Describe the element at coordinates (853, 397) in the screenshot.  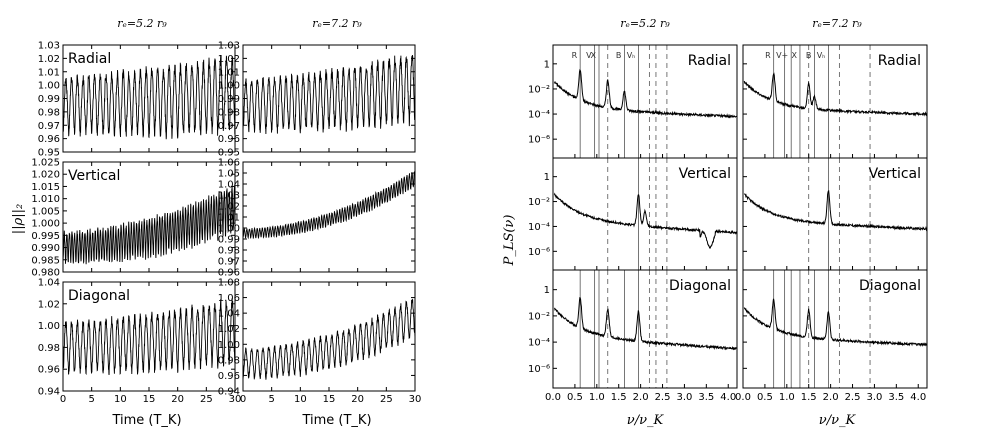
I see `ps-xtick-label: 2.5` at that location.